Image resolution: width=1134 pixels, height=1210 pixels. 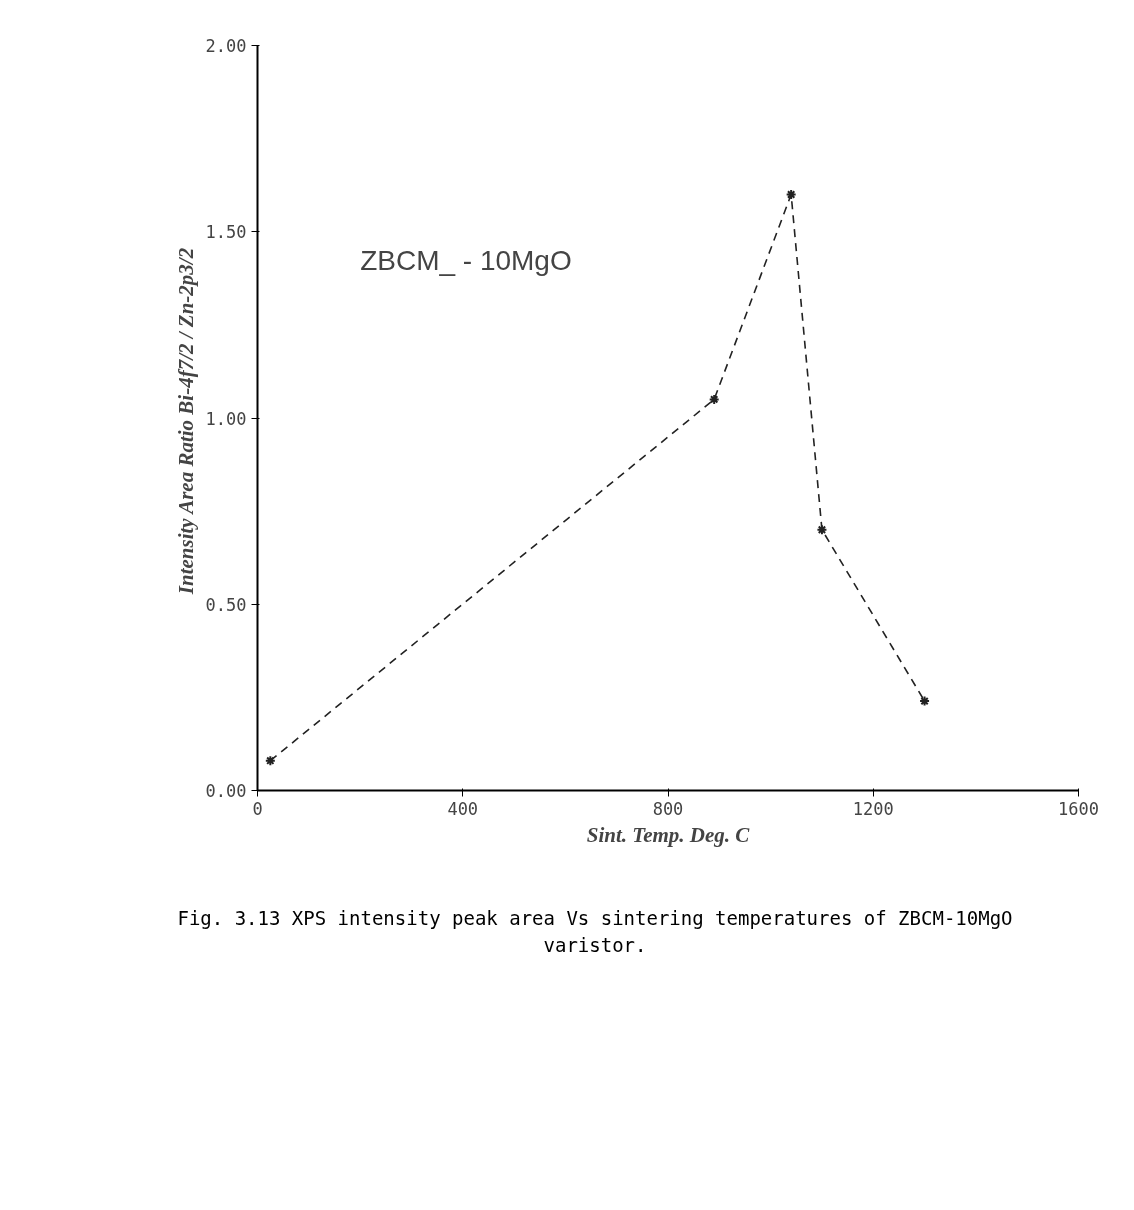 What do you see at coordinates (463, 808) in the screenshot?
I see `x-tick-label: 400` at bounding box center [463, 808].